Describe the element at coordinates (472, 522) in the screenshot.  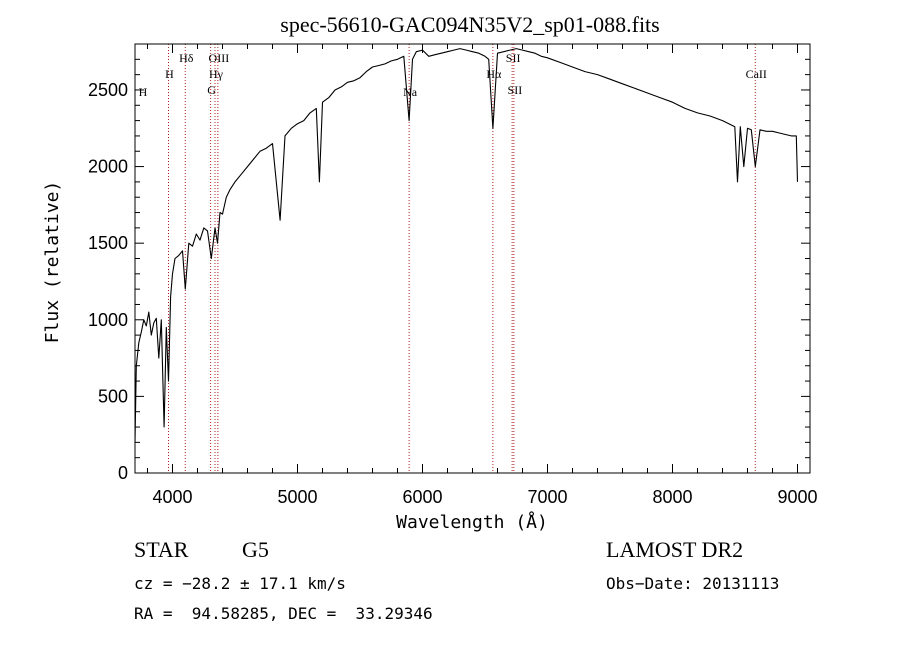
I see `x-axis-label: Wavelength (Å)` at that location.